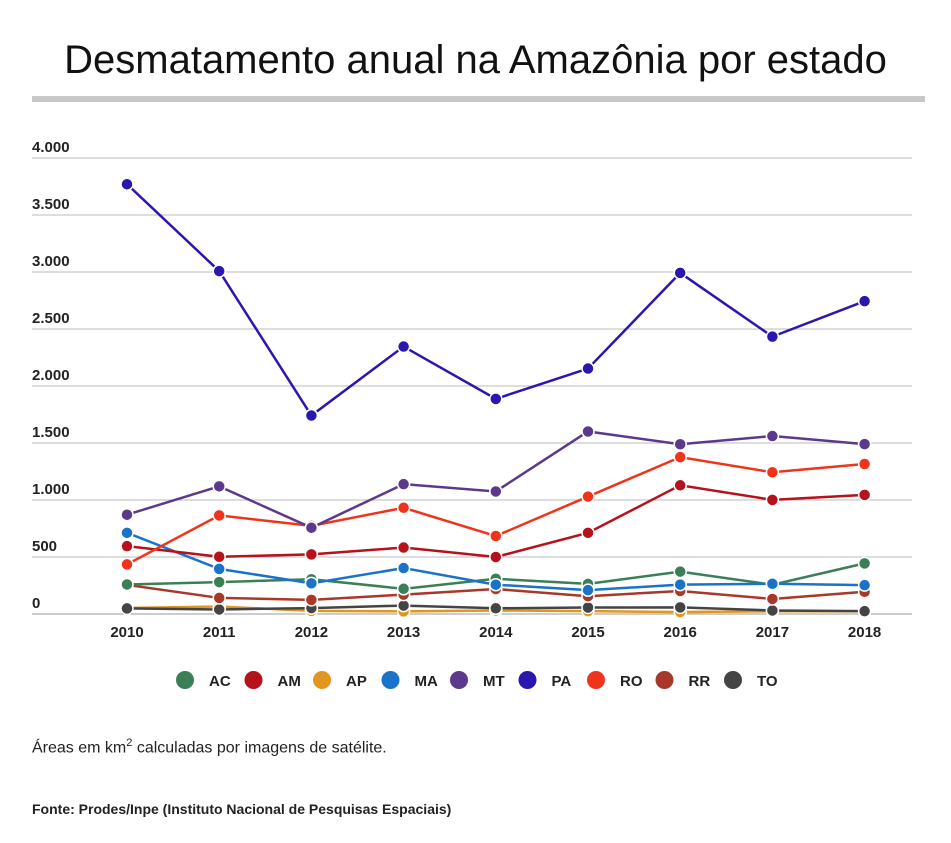 This screenshot has height=843, width=951. I want to click on legend-item-rr: RR, so click(683, 680).